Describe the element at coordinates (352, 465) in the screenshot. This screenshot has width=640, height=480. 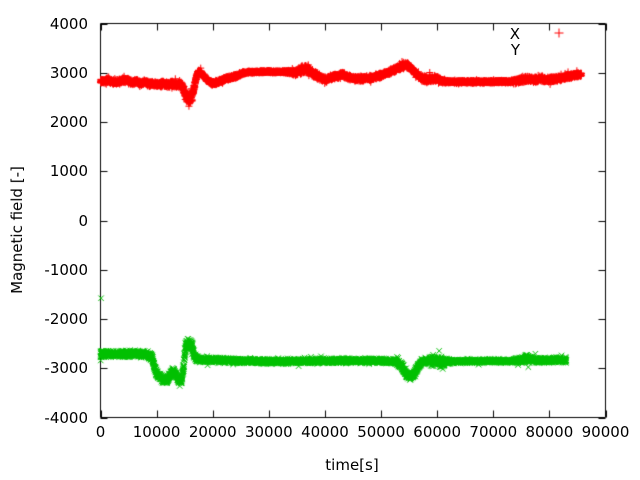
I see `x-axis-title: time[s]` at that location.